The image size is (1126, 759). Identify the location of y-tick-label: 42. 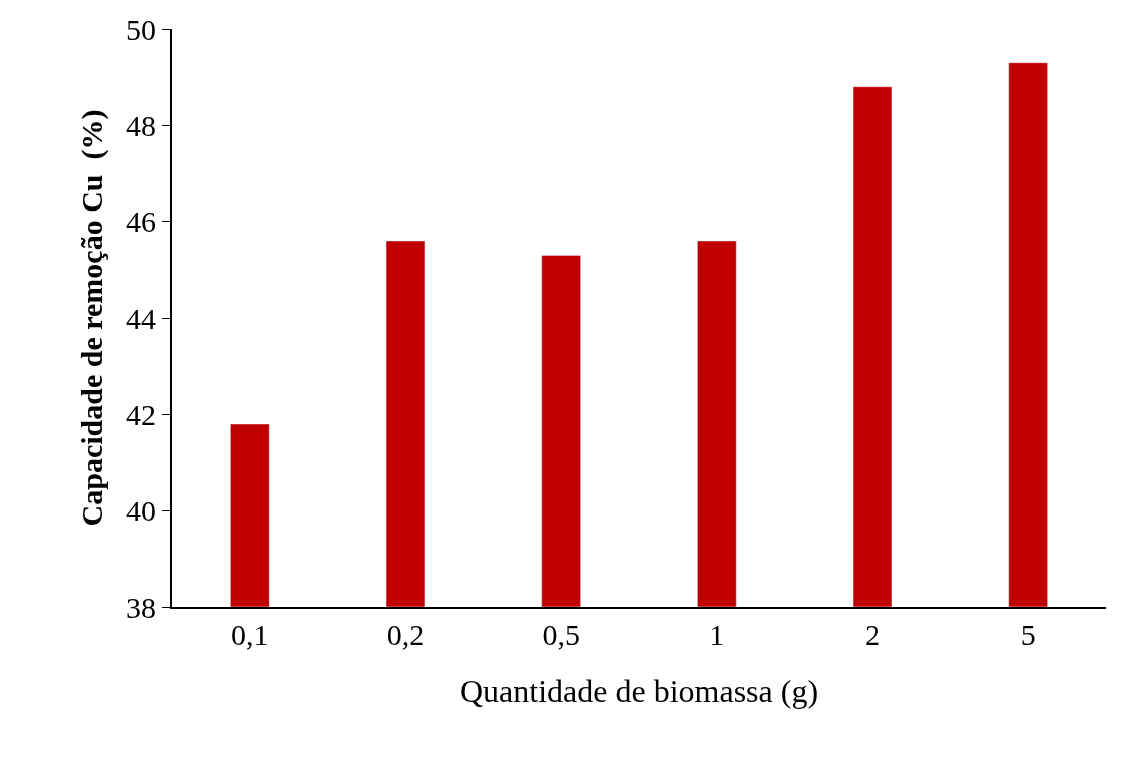
(141, 414).